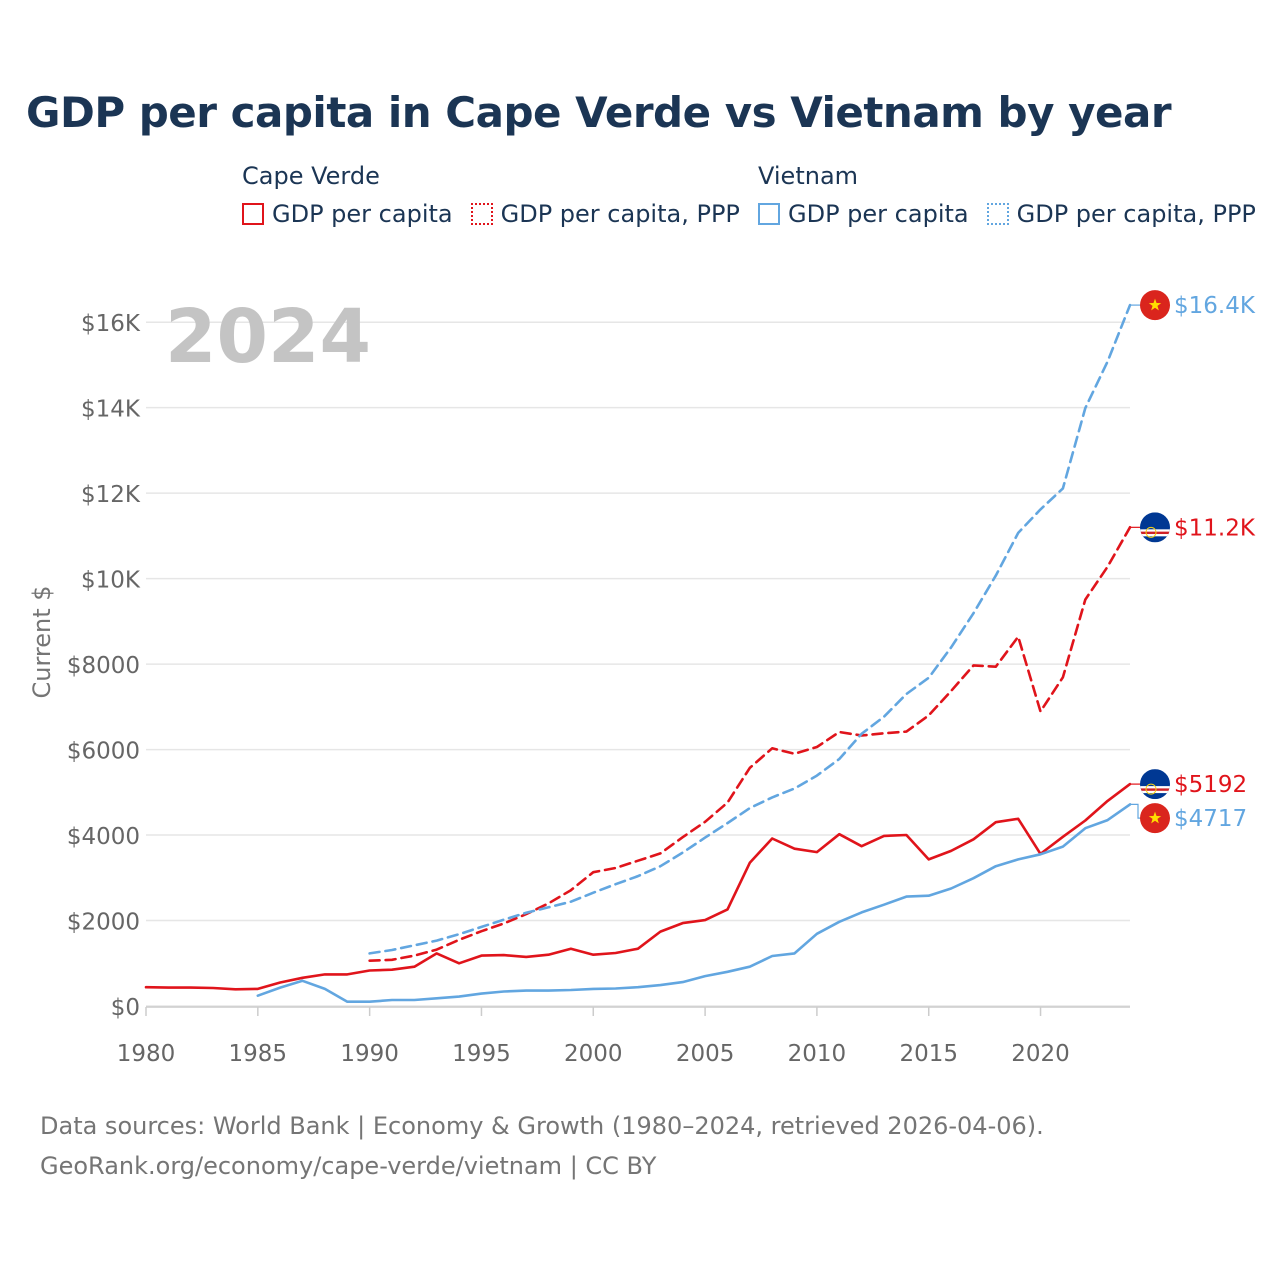  Describe the element at coordinates (593, 1054) in the screenshot. I see `x-tick-label: 2000` at that location.